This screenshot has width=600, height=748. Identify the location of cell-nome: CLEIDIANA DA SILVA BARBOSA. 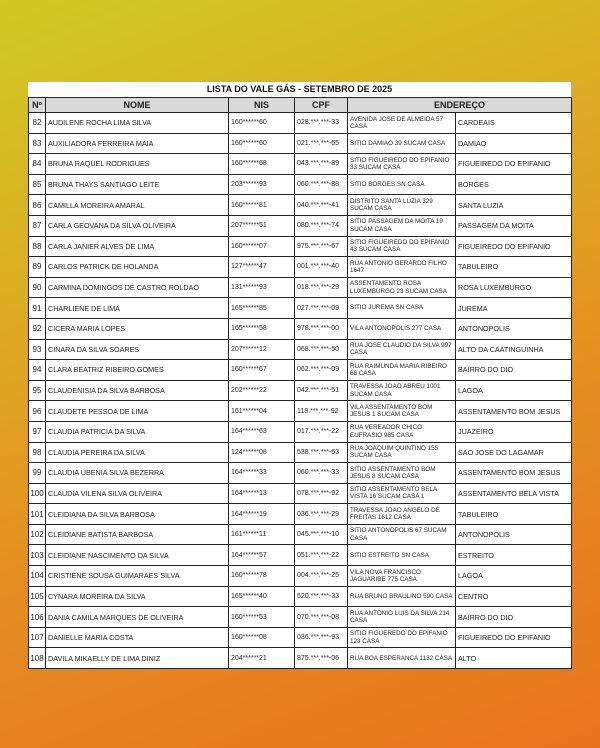
(137, 514).